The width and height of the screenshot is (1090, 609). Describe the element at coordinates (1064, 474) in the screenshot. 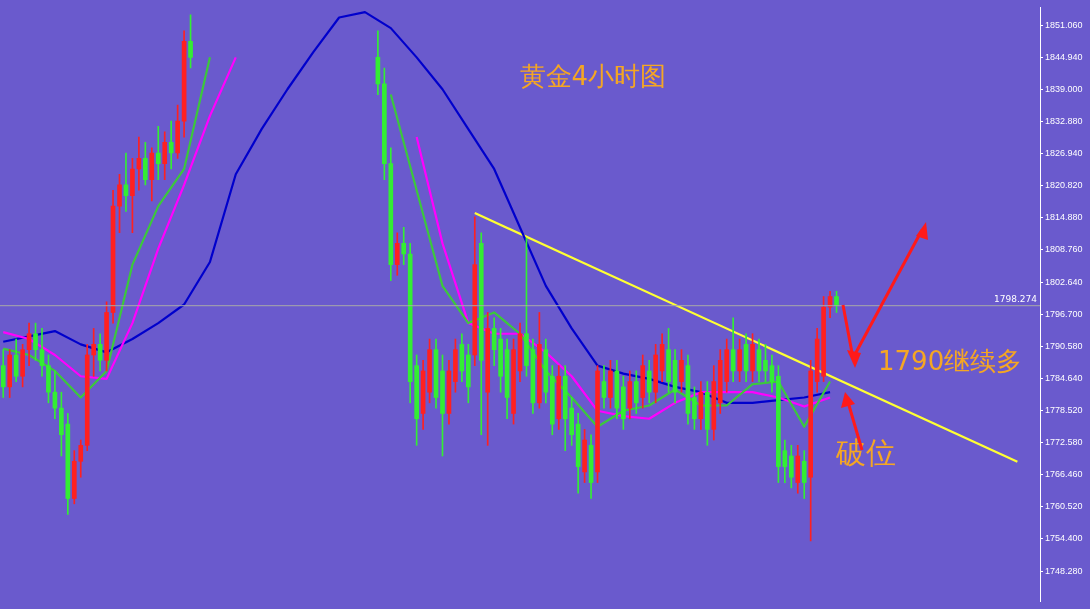

I see `y-tick-label: 1766.460` at that location.